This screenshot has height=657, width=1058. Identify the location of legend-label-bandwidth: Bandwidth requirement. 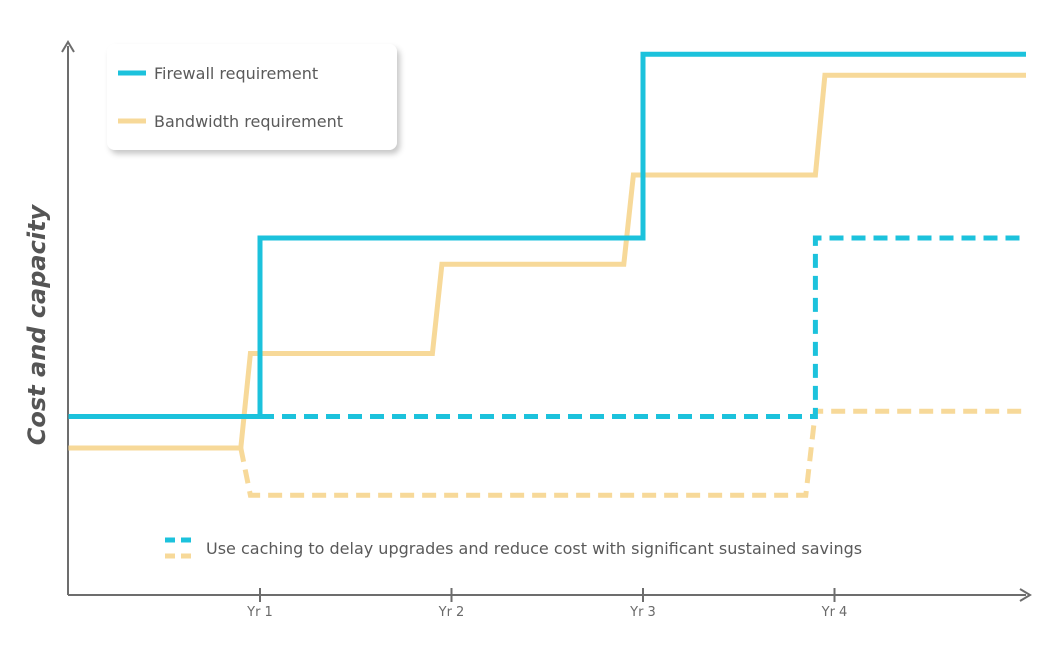
(248, 121).